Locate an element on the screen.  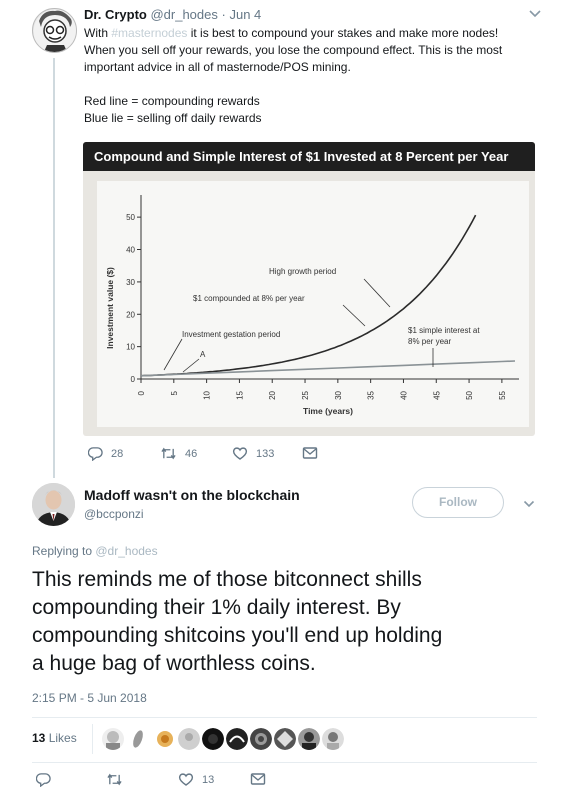
like-button: 13 is located at coordinates (196, 779).